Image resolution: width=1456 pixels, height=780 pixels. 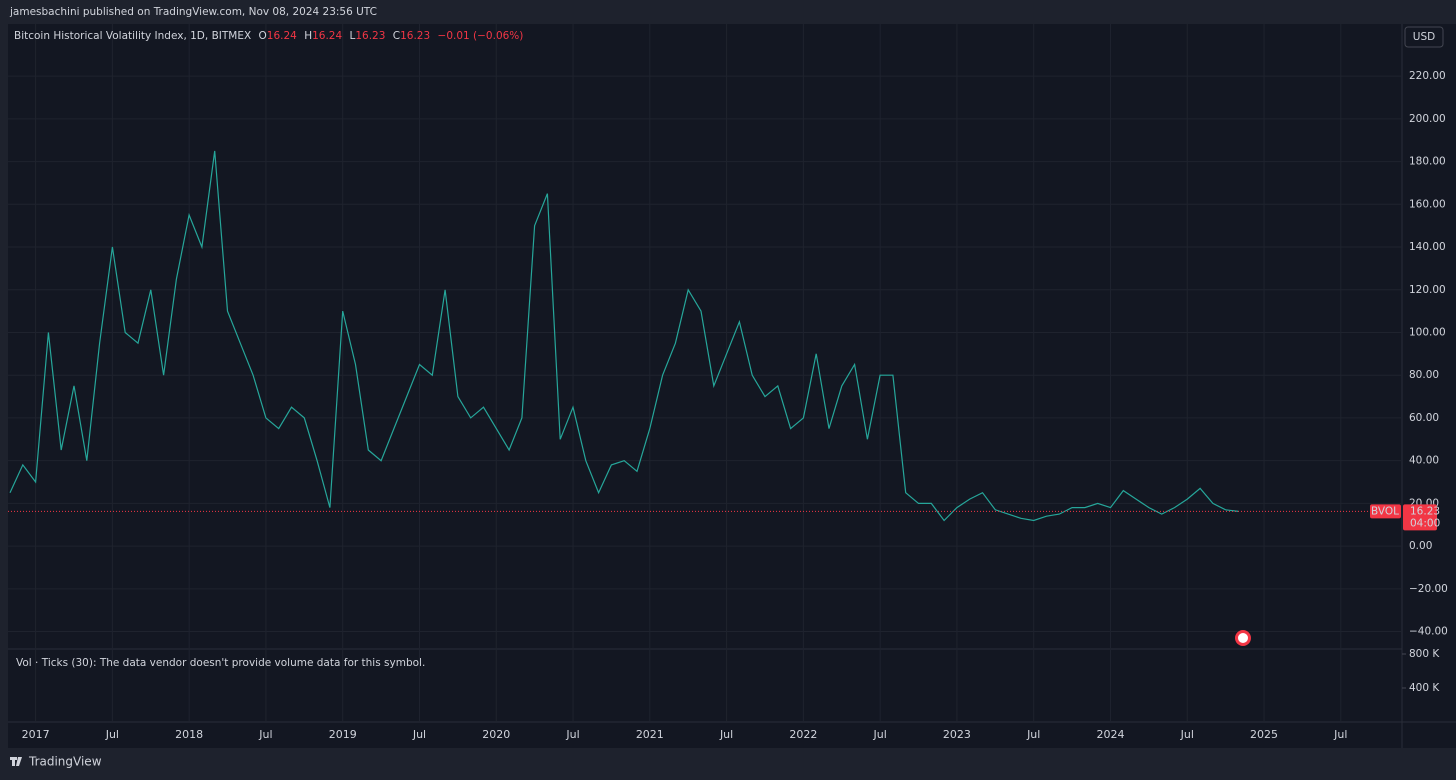 I want to click on x-tick-label: 2017, so click(x=36, y=734).